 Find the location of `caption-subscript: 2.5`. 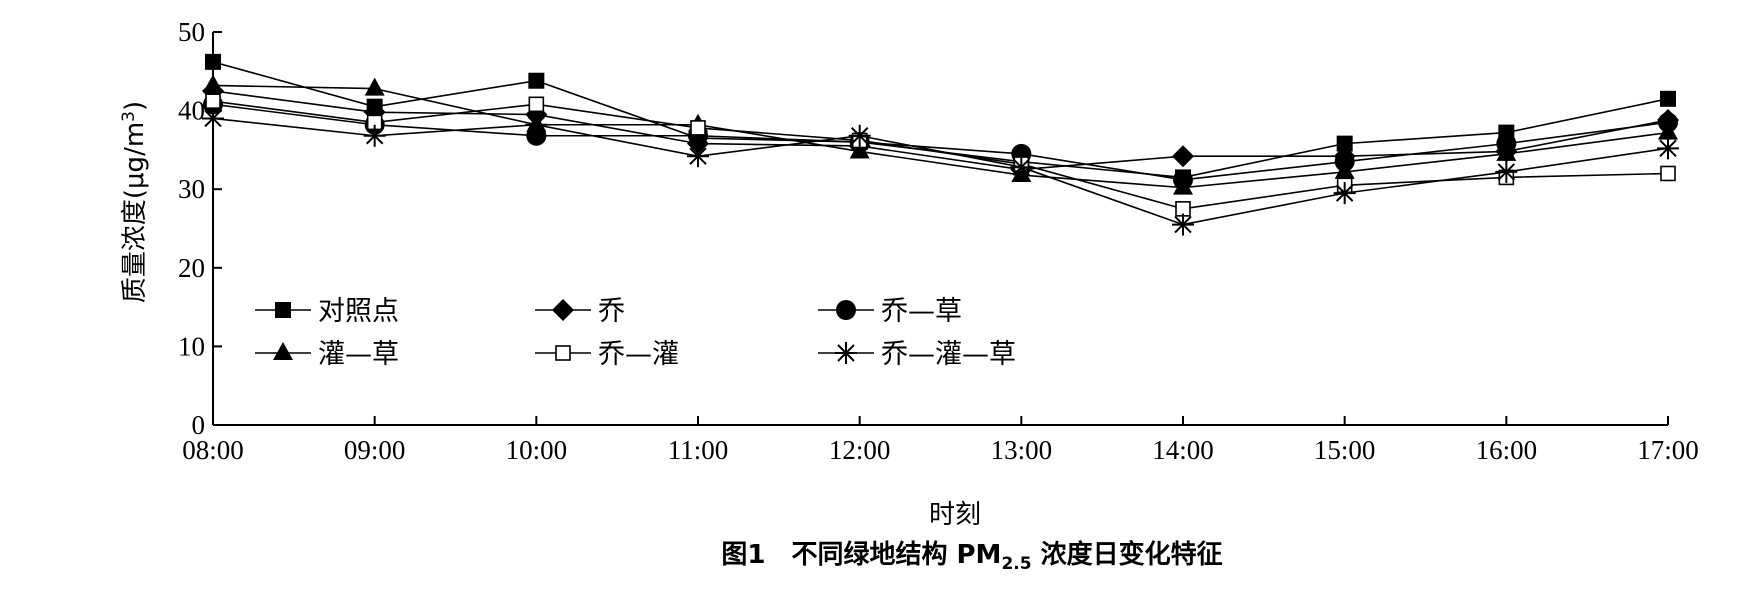

caption-subscript: 2.5 is located at coordinates (1016, 564).